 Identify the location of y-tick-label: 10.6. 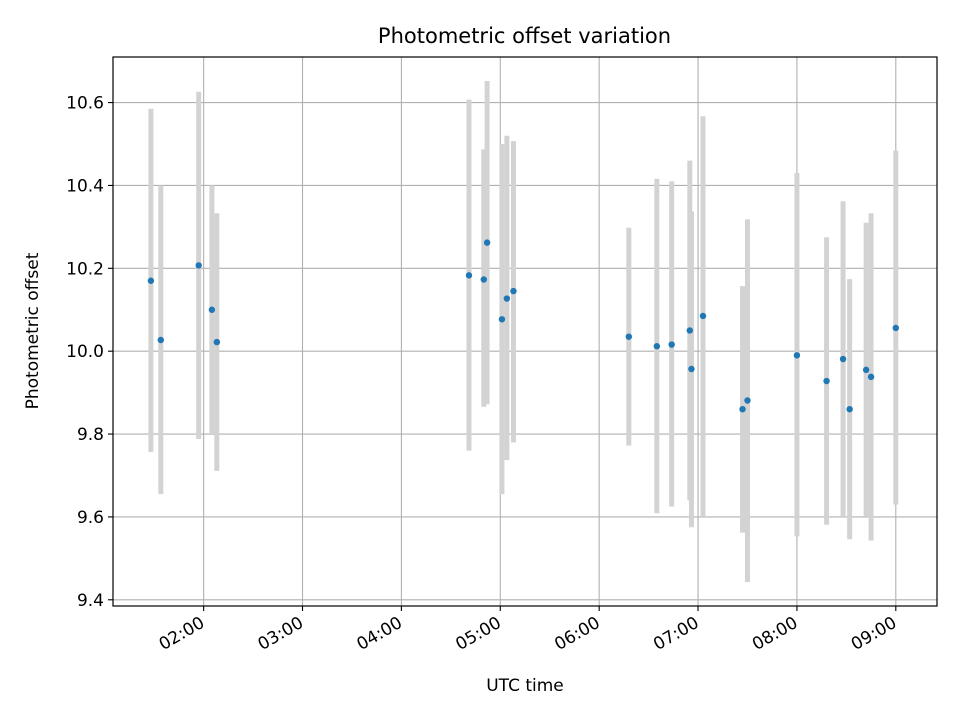
(85, 104).